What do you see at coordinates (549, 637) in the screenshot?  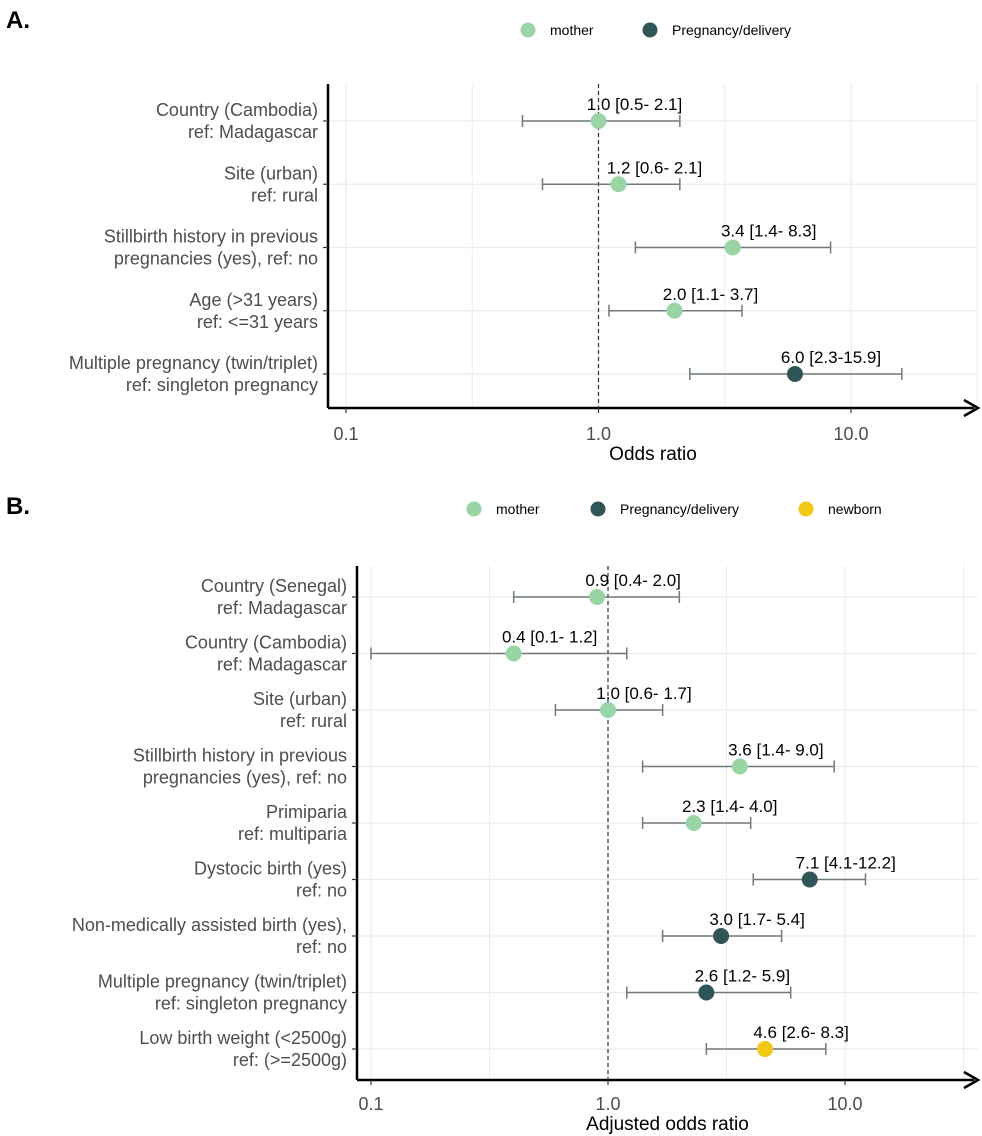 I see `estimate-label: 0.4 [0.1- 1.2]` at bounding box center [549, 637].